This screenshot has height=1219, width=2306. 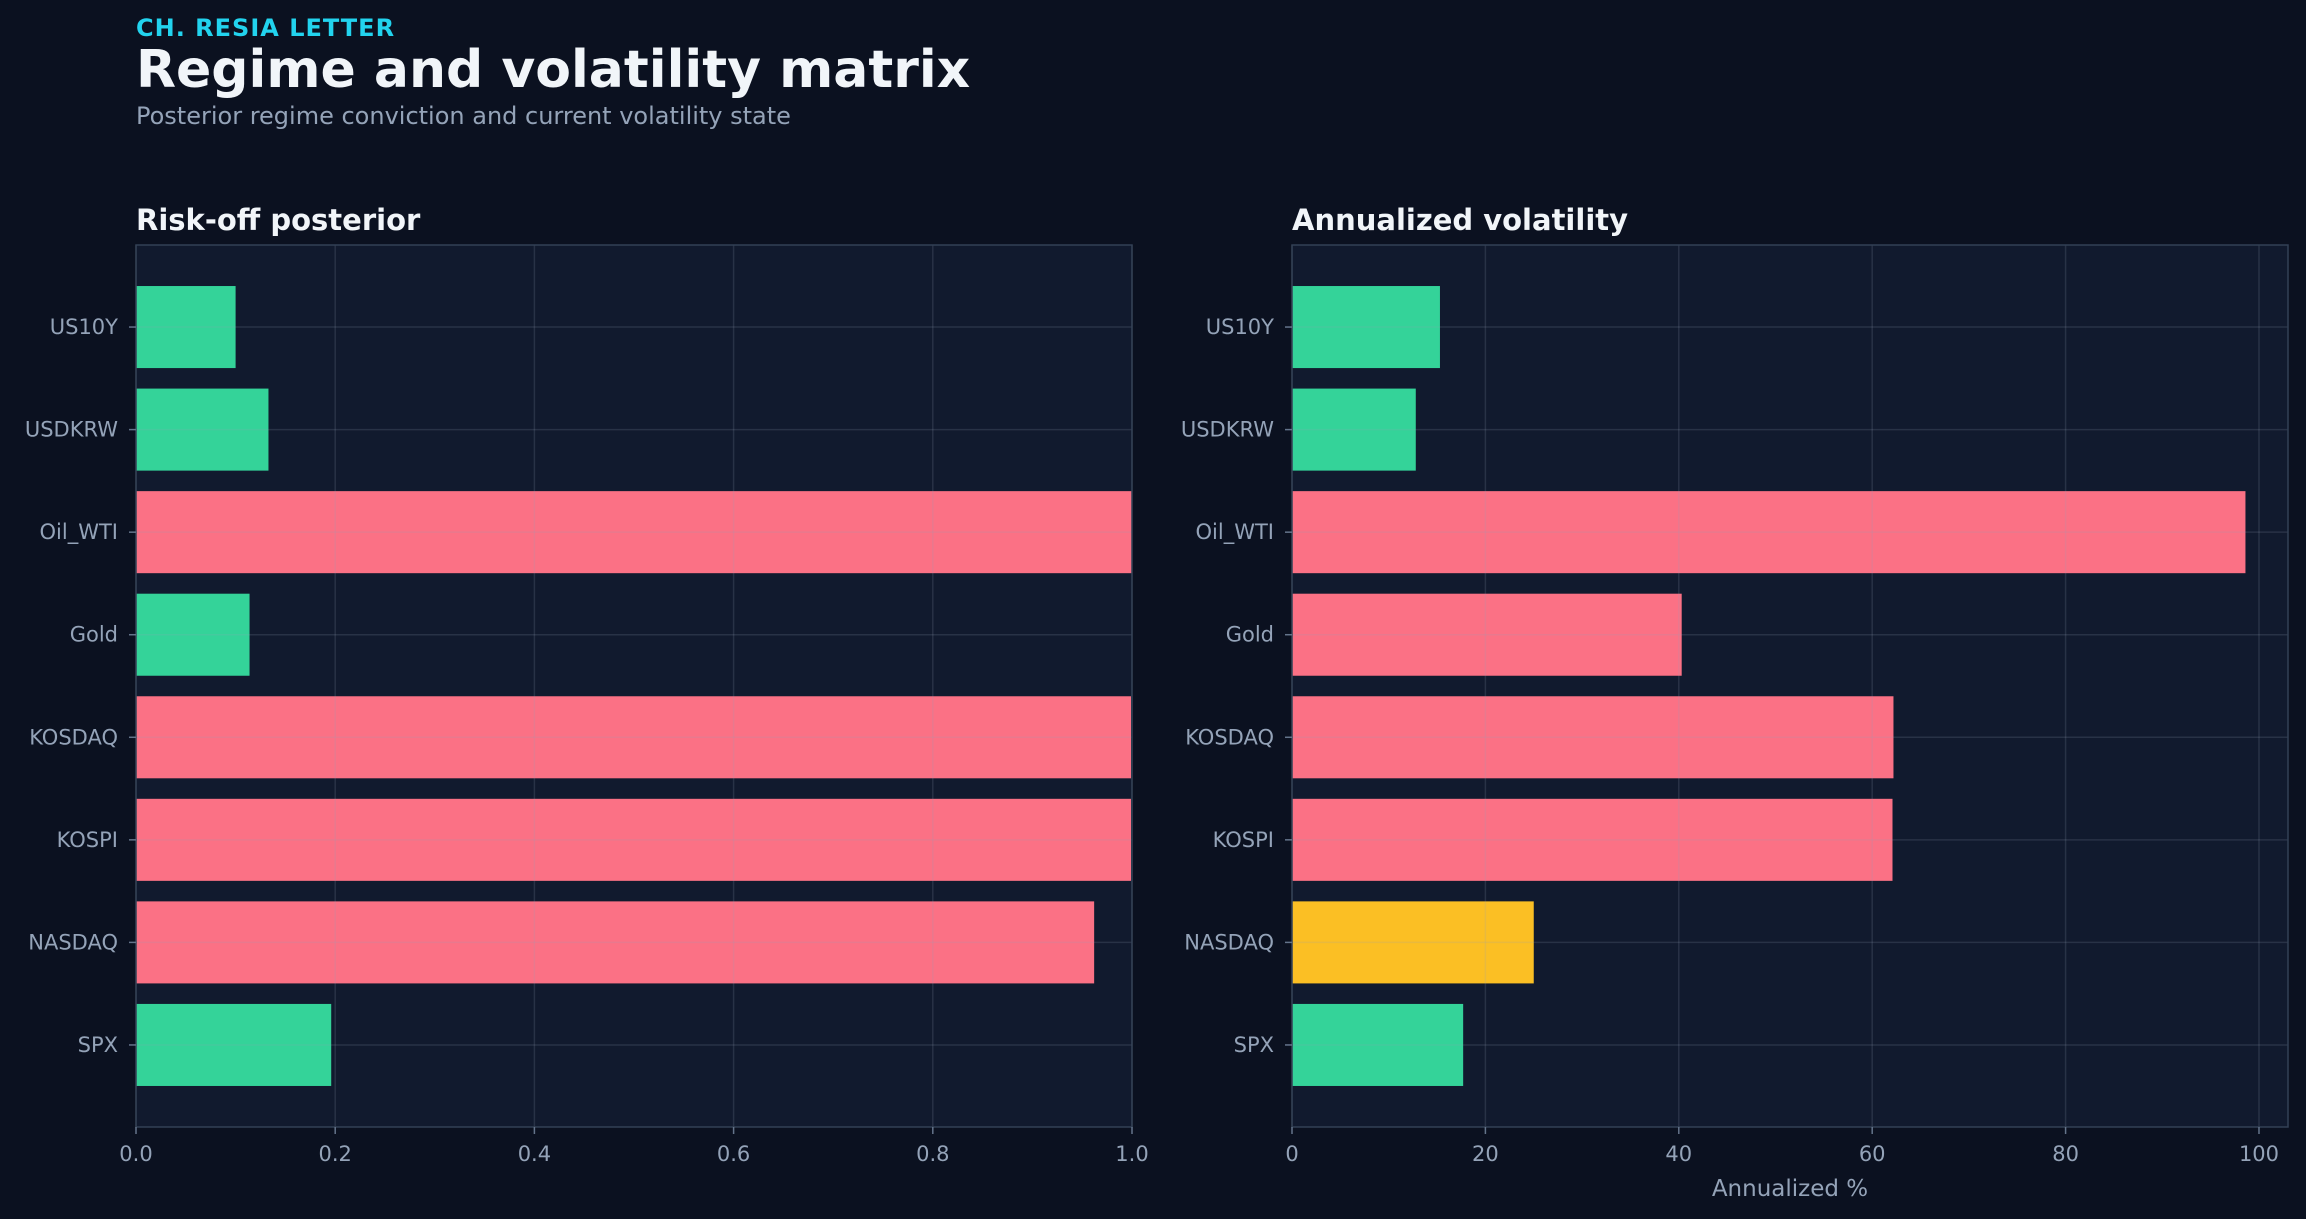 I want to click on risk-off-category-label: US10Y, so click(x=84, y=327).